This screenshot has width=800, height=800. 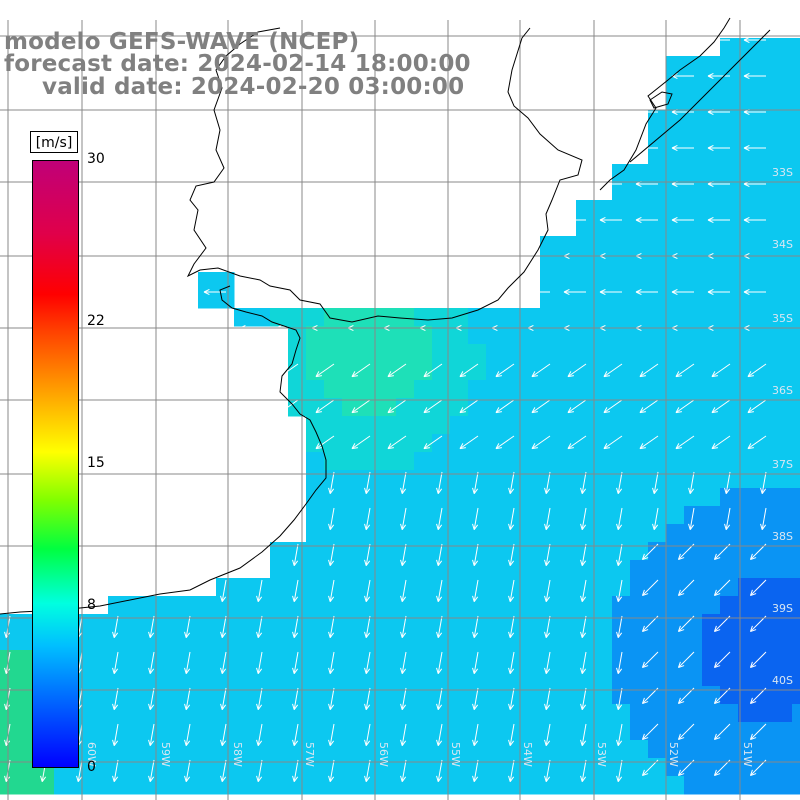 What do you see at coordinates (237, 64) in the screenshot?
I see `forecast-date: forecast date: 2024-02-14 18:00:00` at bounding box center [237, 64].